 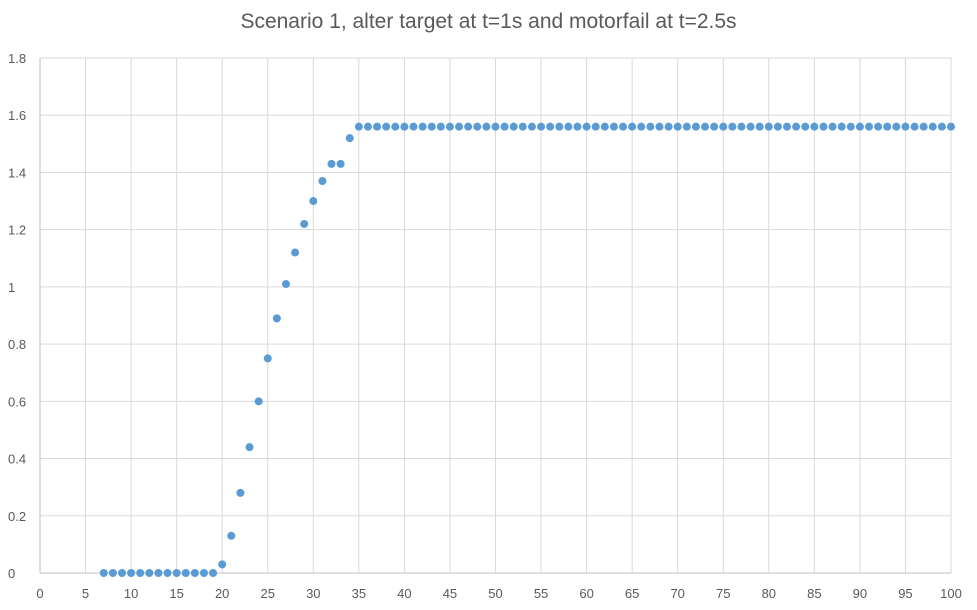 What do you see at coordinates (176, 593) in the screenshot?
I see `x-tick-label: 15` at bounding box center [176, 593].